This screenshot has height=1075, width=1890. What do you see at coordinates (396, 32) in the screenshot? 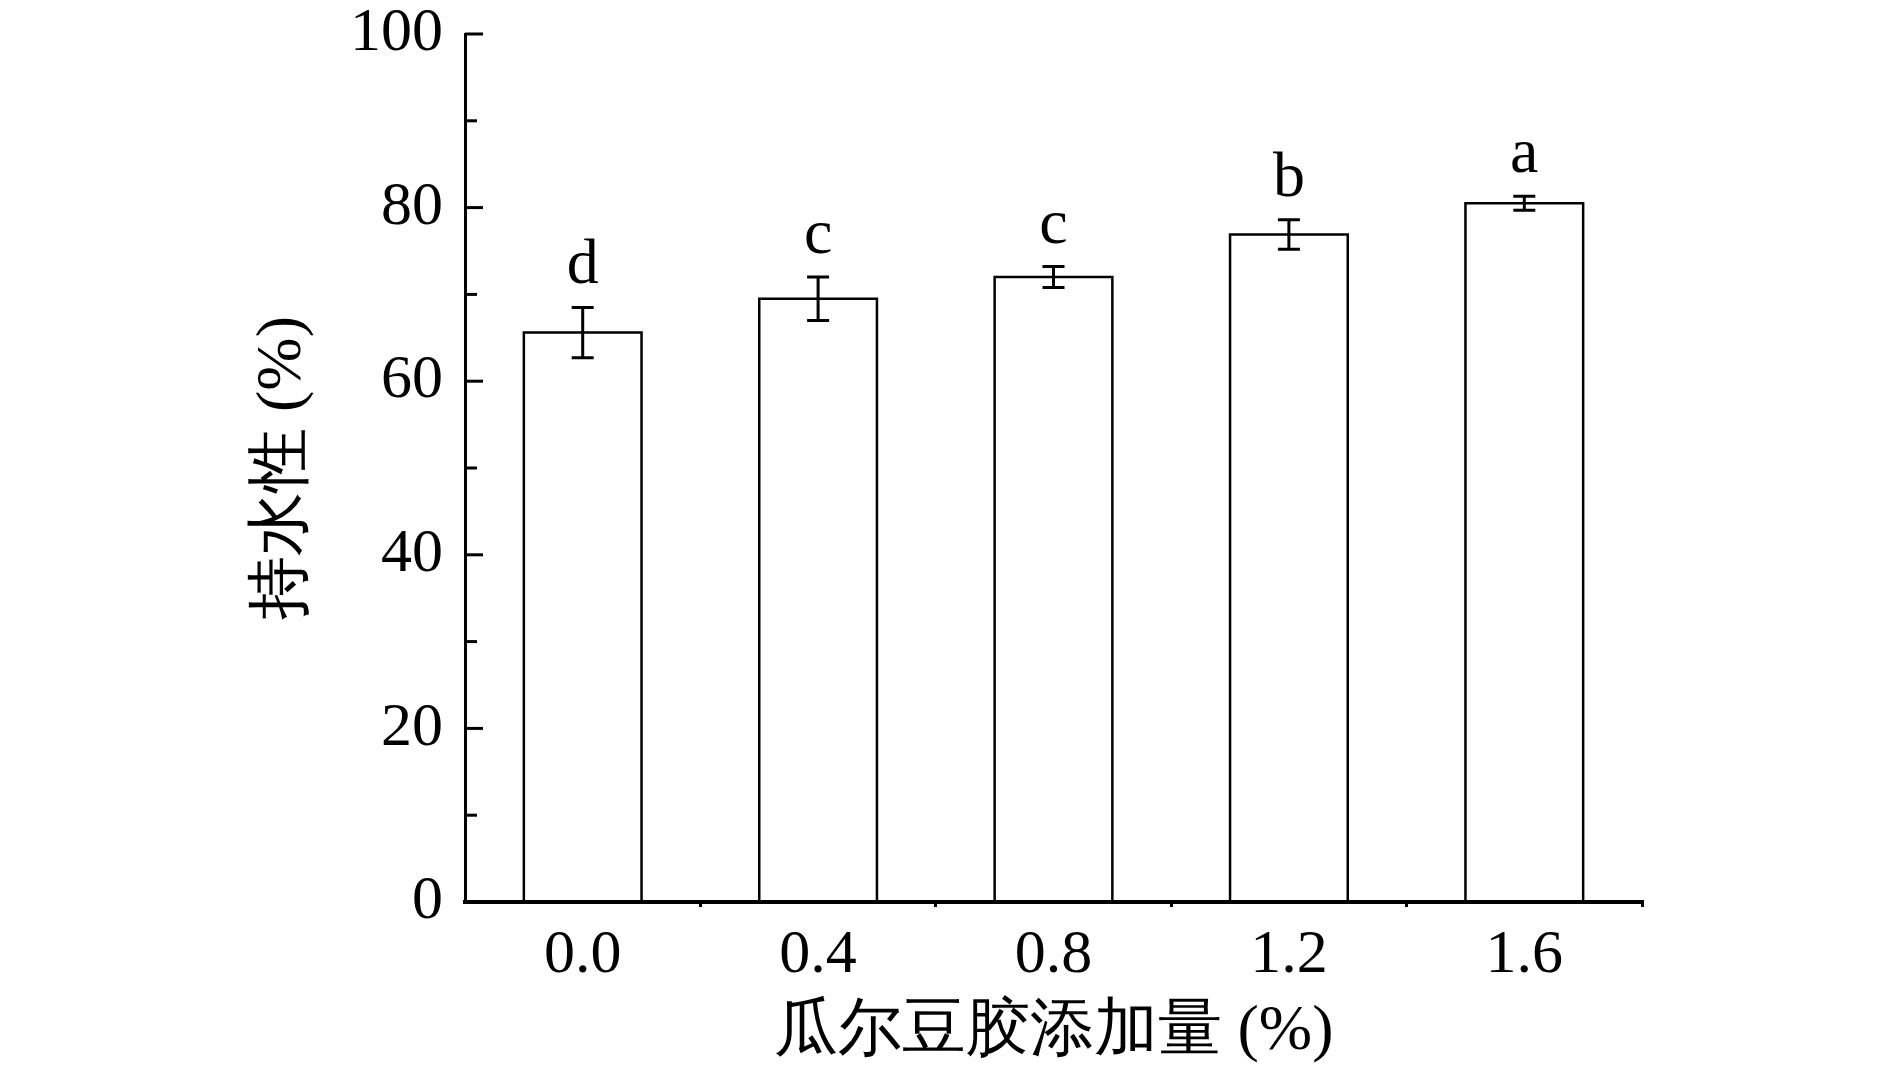
I see `y-tick-label: 100` at bounding box center [396, 32].